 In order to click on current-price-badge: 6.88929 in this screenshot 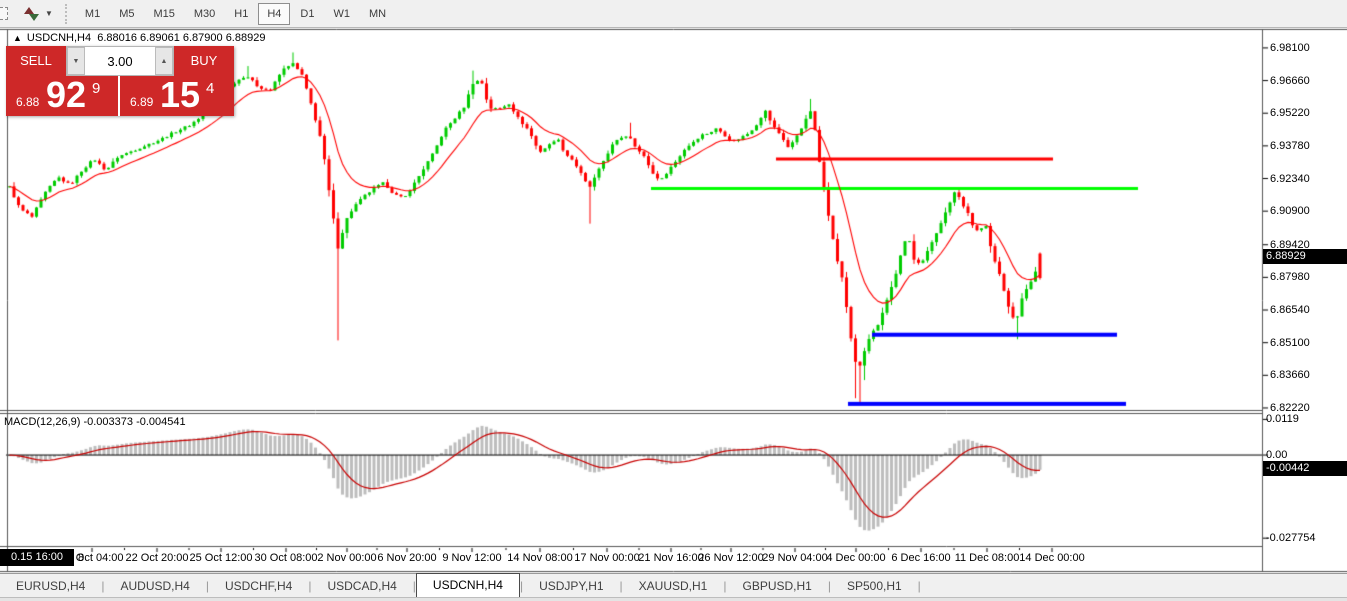, I will do `click(1305, 256)`.